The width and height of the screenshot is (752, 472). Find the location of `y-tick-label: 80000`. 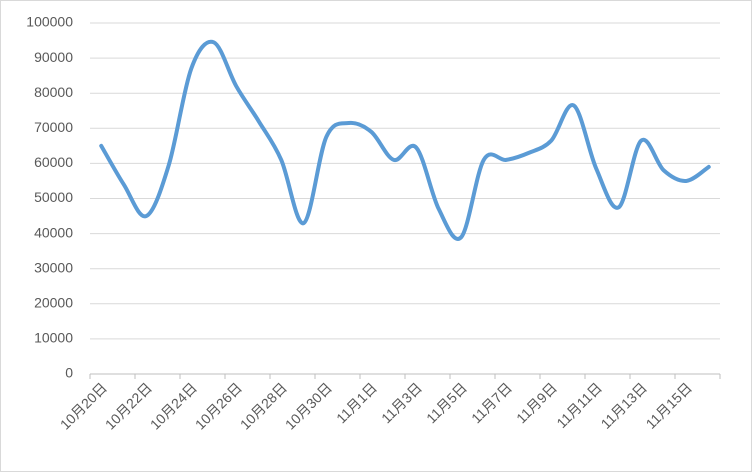

y-tick-label: 80000 is located at coordinates (53, 92).